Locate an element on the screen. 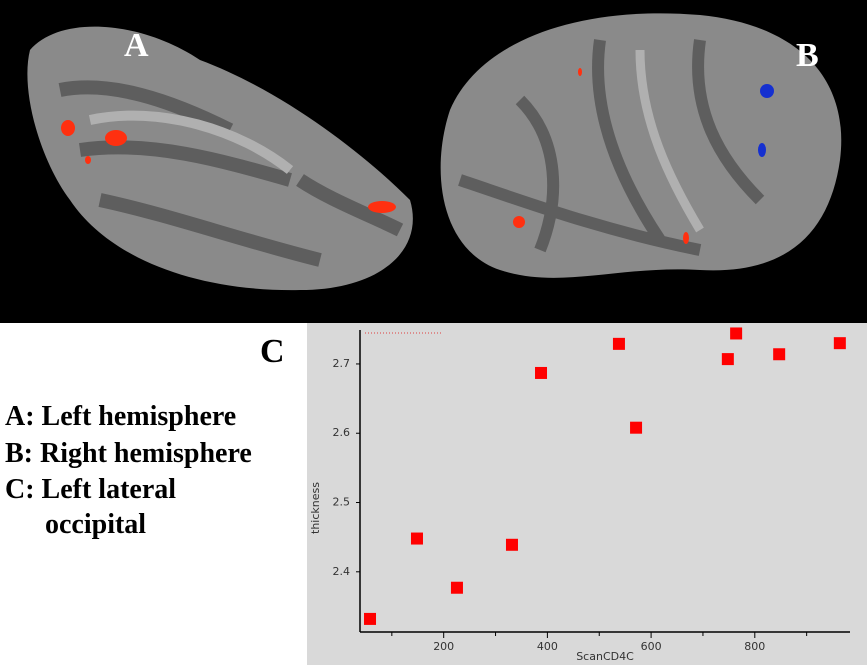  y-tick-label: 2.4 is located at coordinates (342, 571).